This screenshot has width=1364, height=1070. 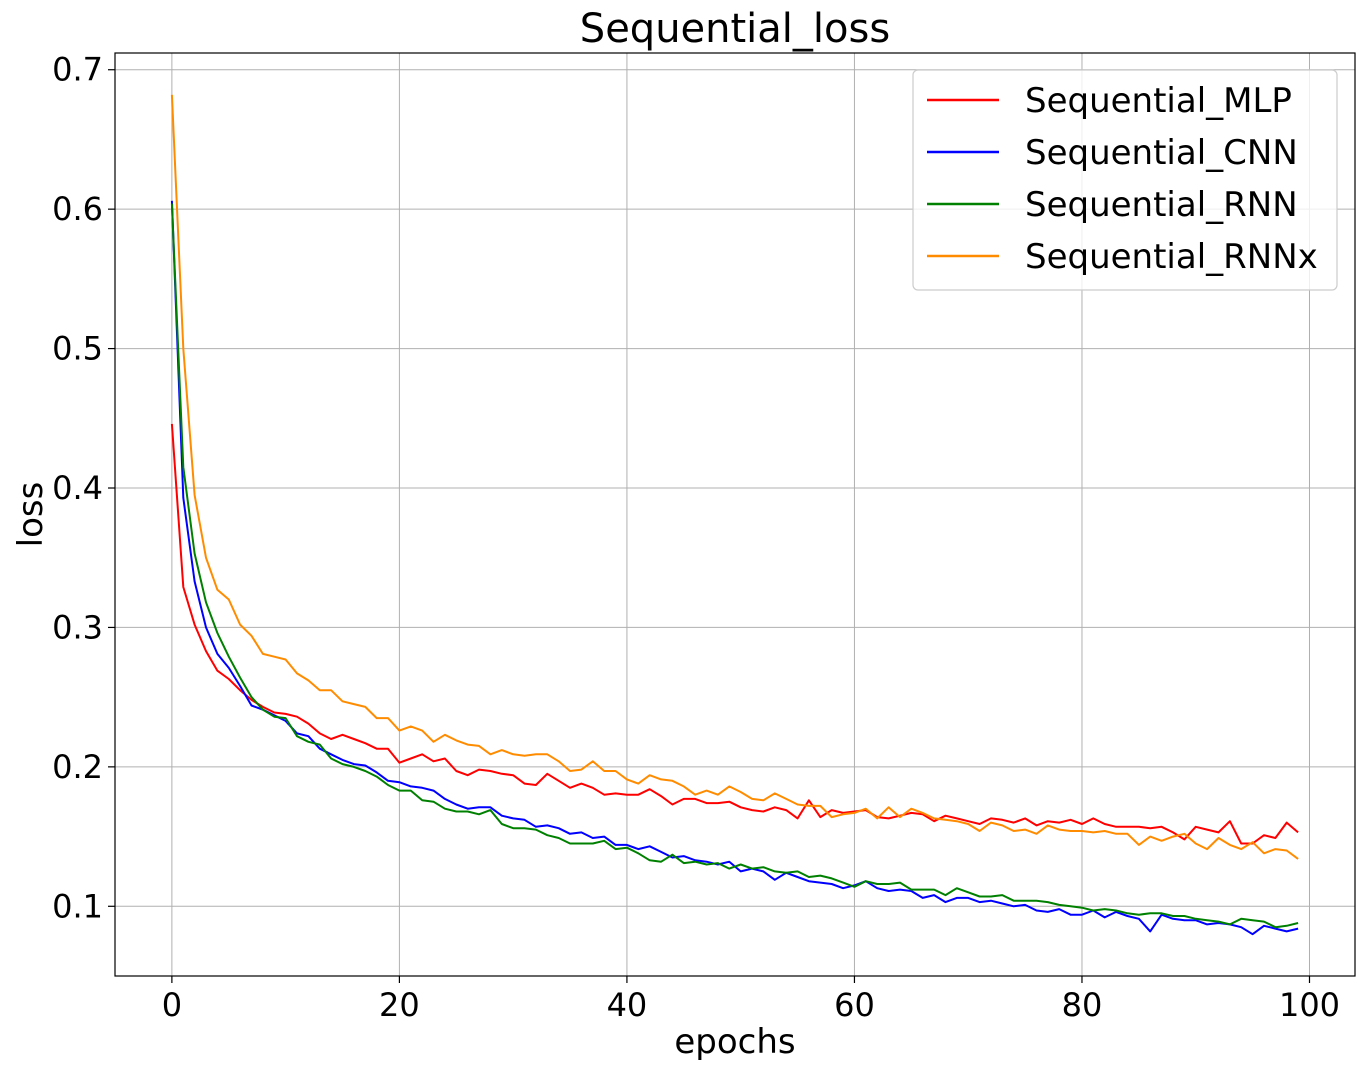 I want to click on legend-box, so click(x=1125, y=180).